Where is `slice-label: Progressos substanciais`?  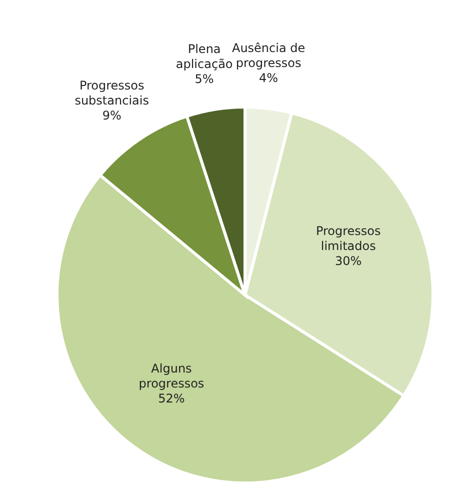
slice-label: Progressos substanciais is located at coordinates (111, 93).